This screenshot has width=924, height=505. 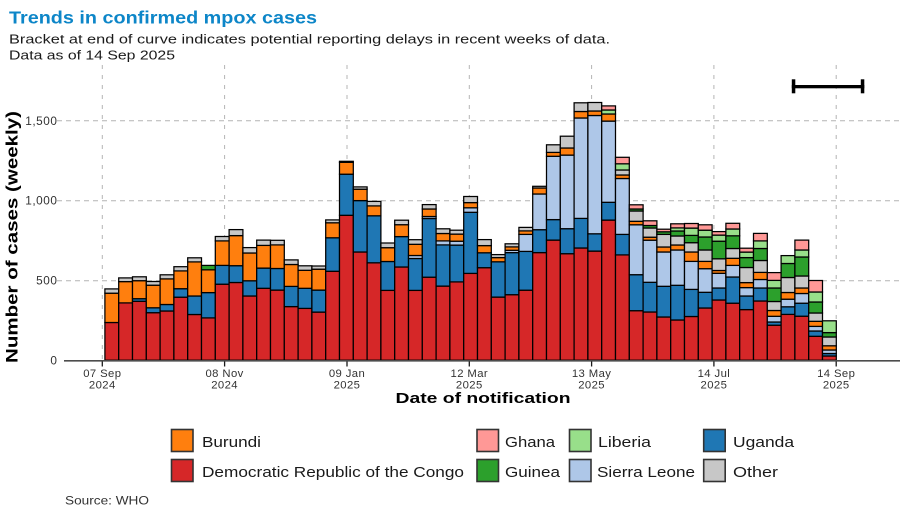 I want to click on svg-text: 14 Sep, so click(x=836, y=374).